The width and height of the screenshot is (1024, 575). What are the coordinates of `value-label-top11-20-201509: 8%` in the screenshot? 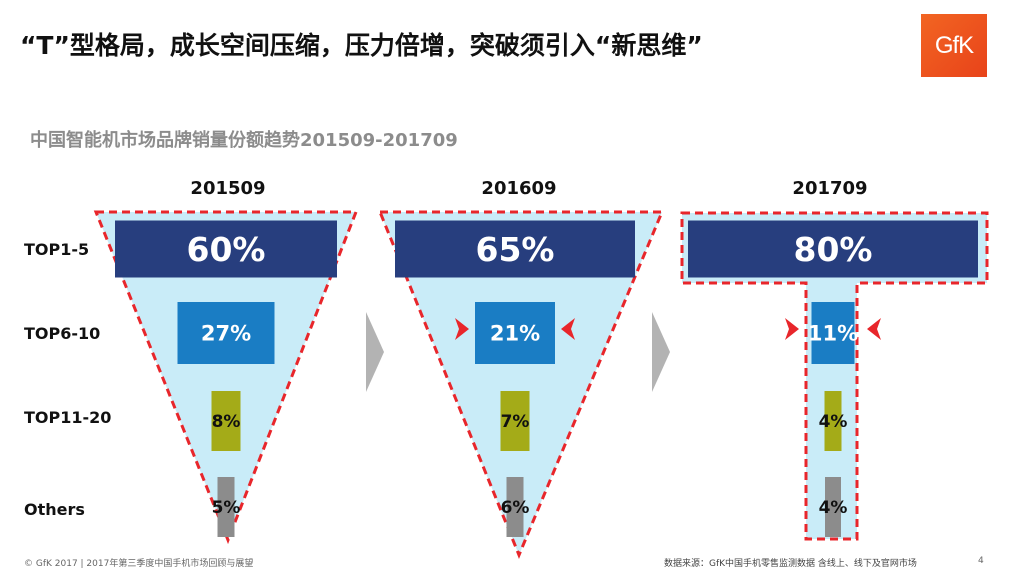 It's located at (226, 422).